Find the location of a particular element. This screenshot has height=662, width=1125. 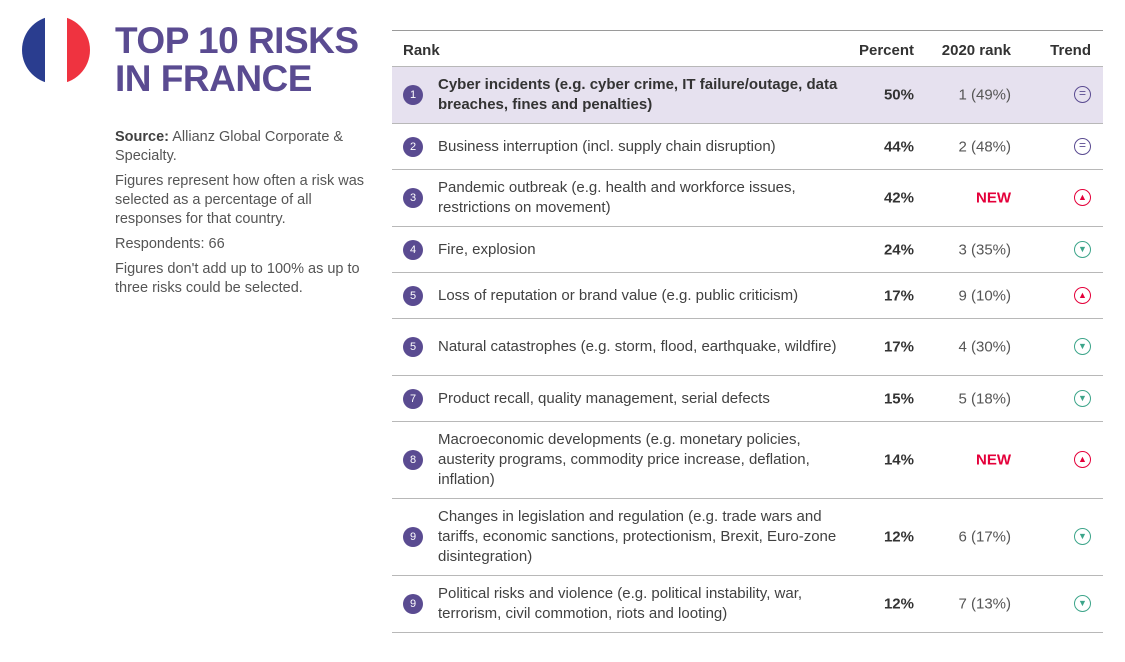

risk-percent: 15% is located at coordinates (898, 398).